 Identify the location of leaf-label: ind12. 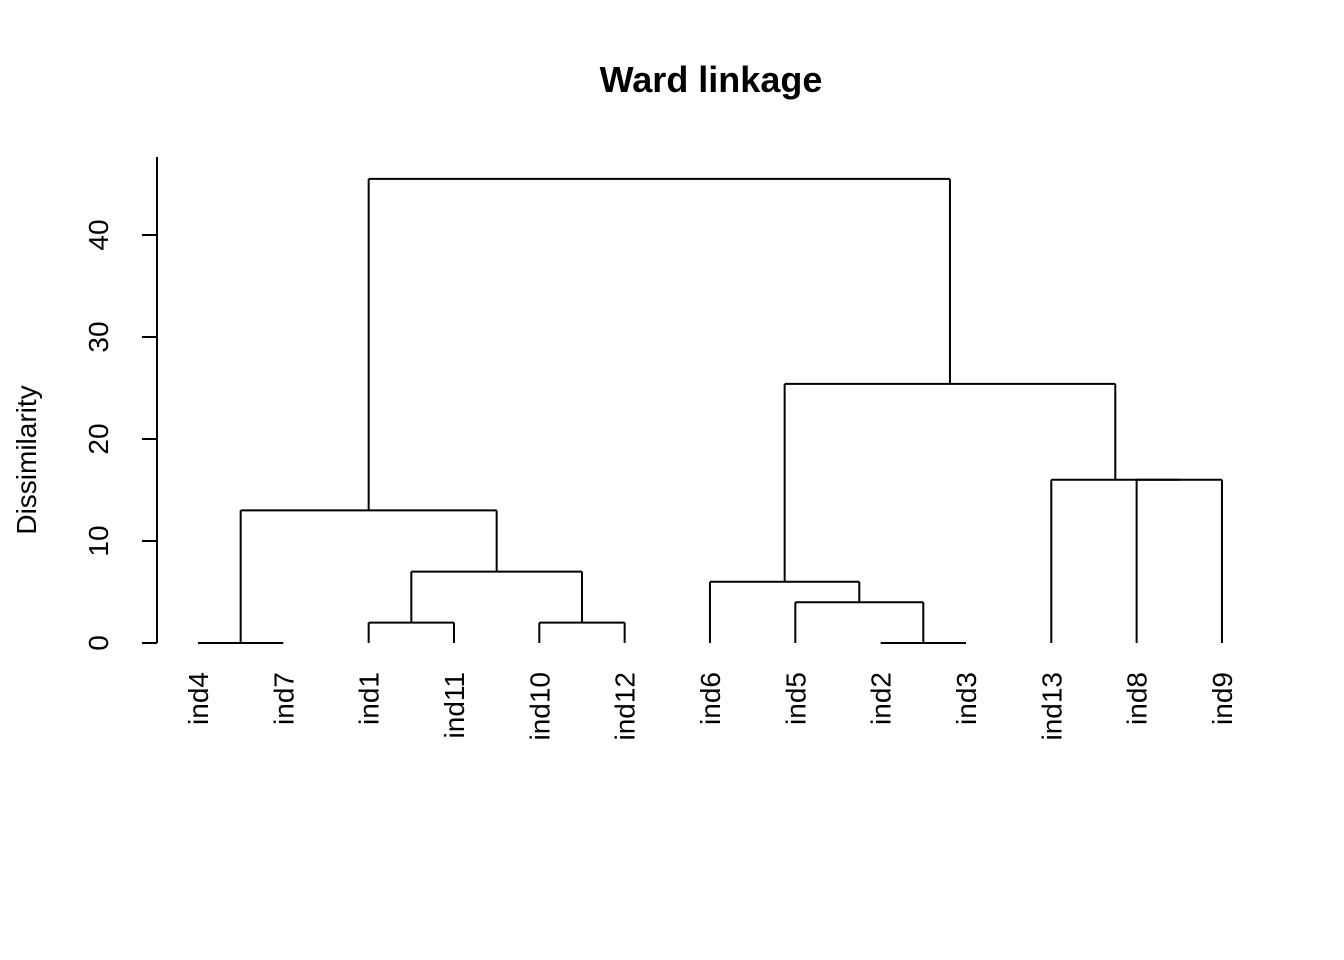
(625, 706).